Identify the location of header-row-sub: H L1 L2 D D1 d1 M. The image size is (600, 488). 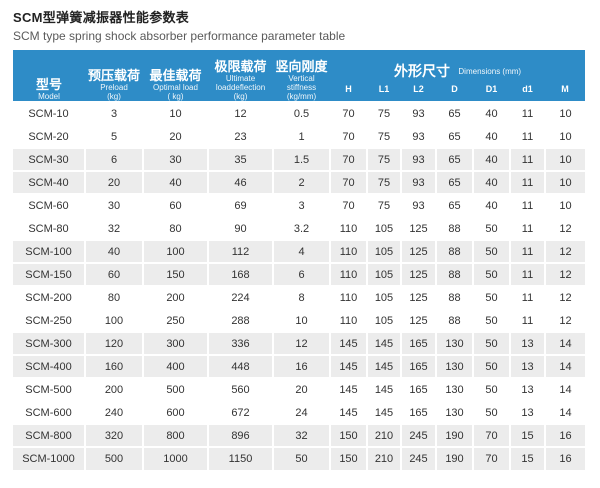
(299, 91).